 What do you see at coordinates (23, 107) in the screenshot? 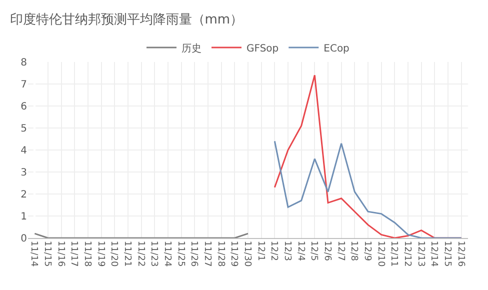
I see `y-tick-label: 6` at bounding box center [23, 107].